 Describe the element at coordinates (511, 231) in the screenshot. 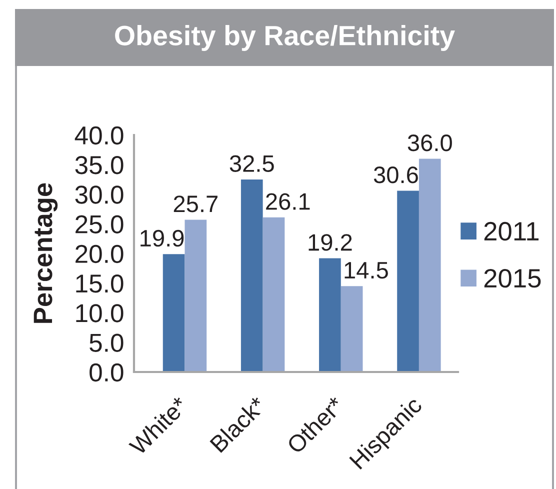

I see `legend-label: 2011` at that location.